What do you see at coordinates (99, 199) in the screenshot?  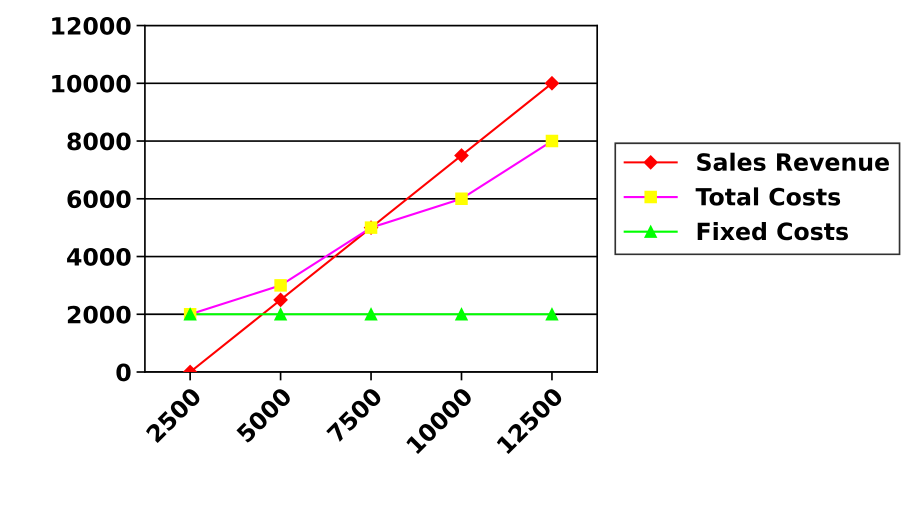 I see `y-tick-label: 6000` at bounding box center [99, 199].